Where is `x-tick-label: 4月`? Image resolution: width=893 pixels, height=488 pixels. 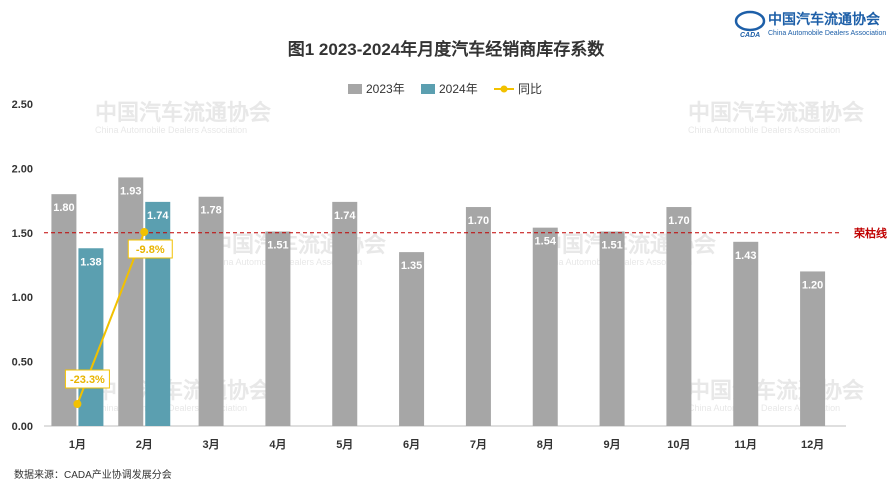 x-tick-label: 4月 is located at coordinates (277, 444).